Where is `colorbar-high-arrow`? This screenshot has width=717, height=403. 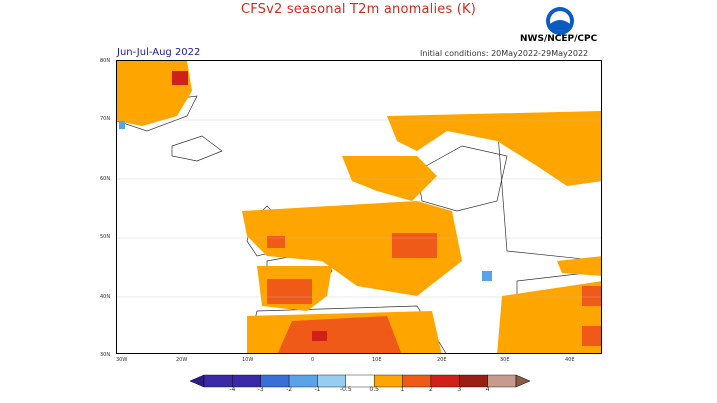
colorbar-high-arrow is located at coordinates (523, 381).